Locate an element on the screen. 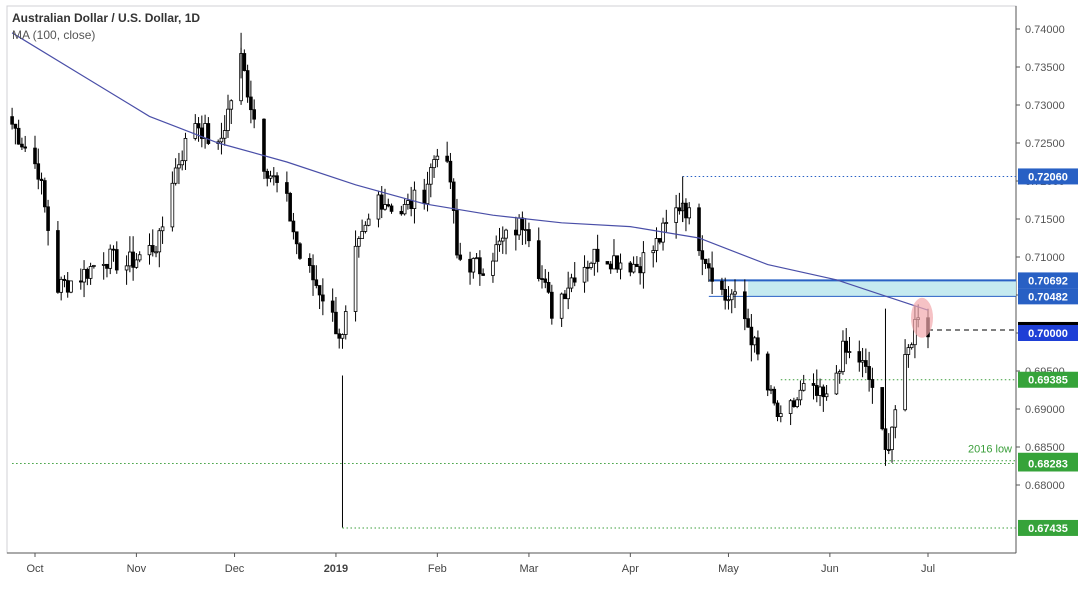 The height and width of the screenshot is (592, 1080). y-tick-label-2: 0.73000 is located at coordinates (1045, 106).